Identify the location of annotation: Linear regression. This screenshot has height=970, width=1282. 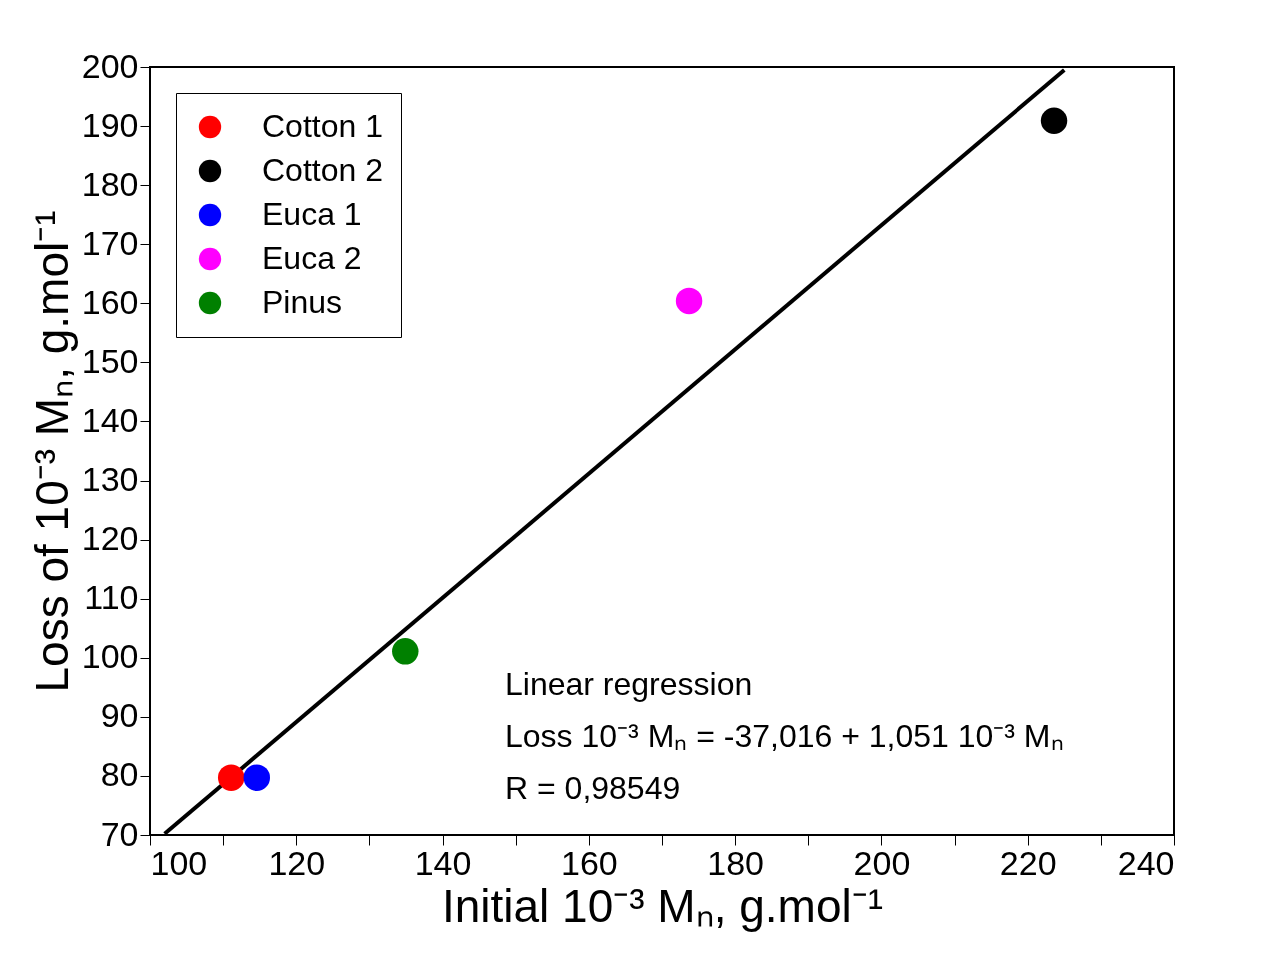
(629, 684).